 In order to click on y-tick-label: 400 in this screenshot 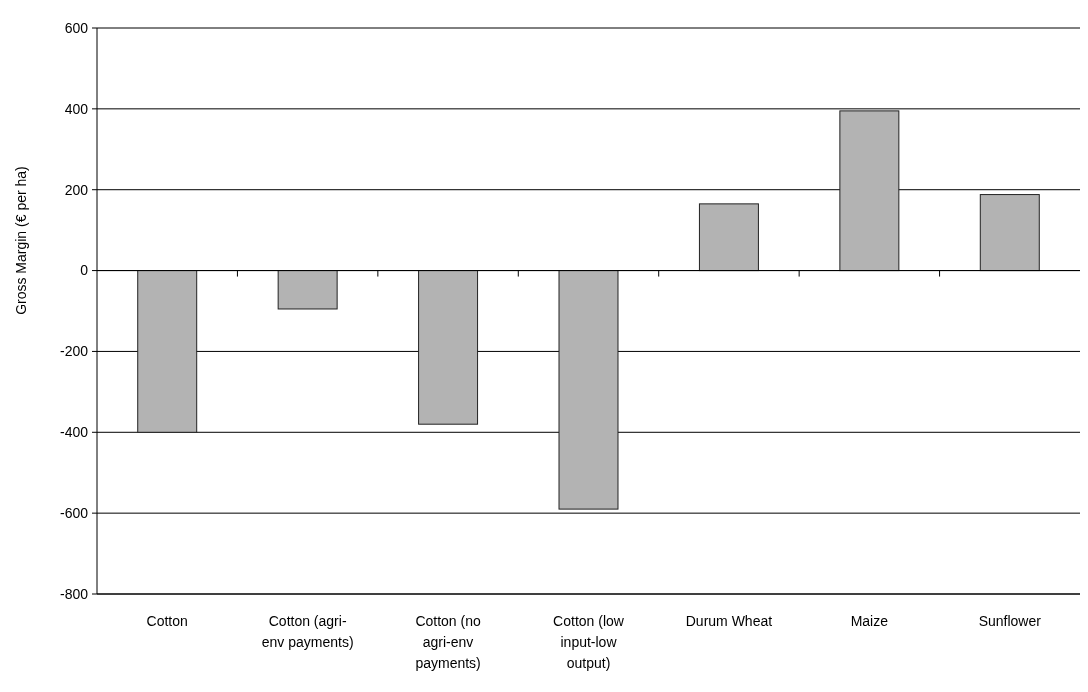, I will do `click(76, 108)`.